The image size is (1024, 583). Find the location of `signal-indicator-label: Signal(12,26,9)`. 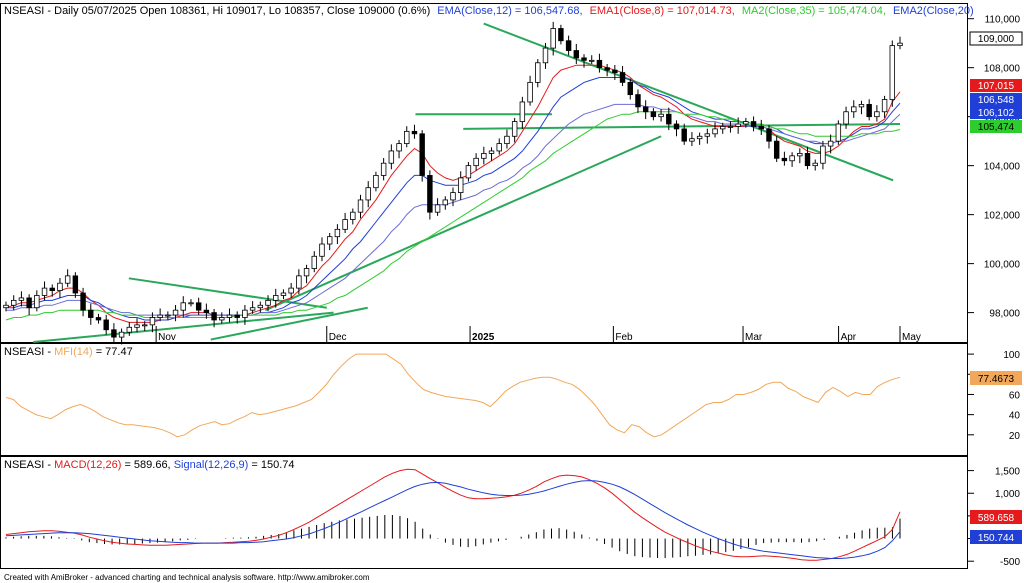

signal-indicator-label: Signal(12,26,9) is located at coordinates (211, 465).